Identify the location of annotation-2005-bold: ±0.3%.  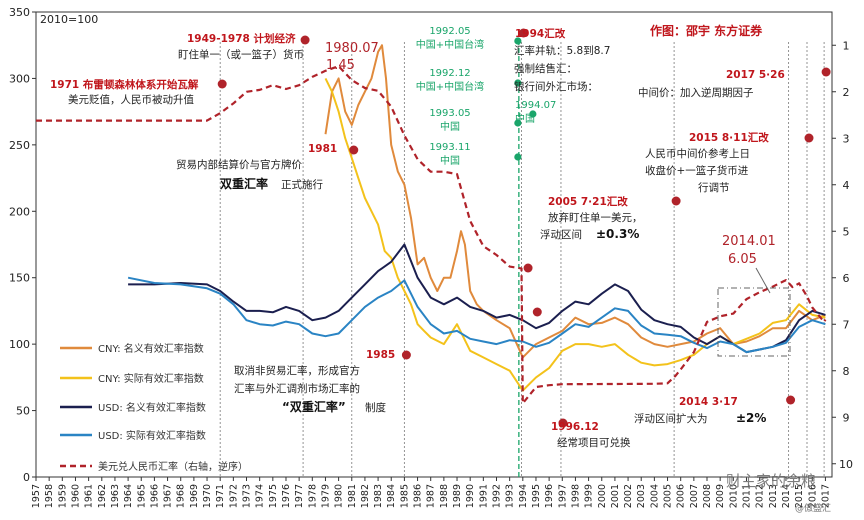
(617, 234).